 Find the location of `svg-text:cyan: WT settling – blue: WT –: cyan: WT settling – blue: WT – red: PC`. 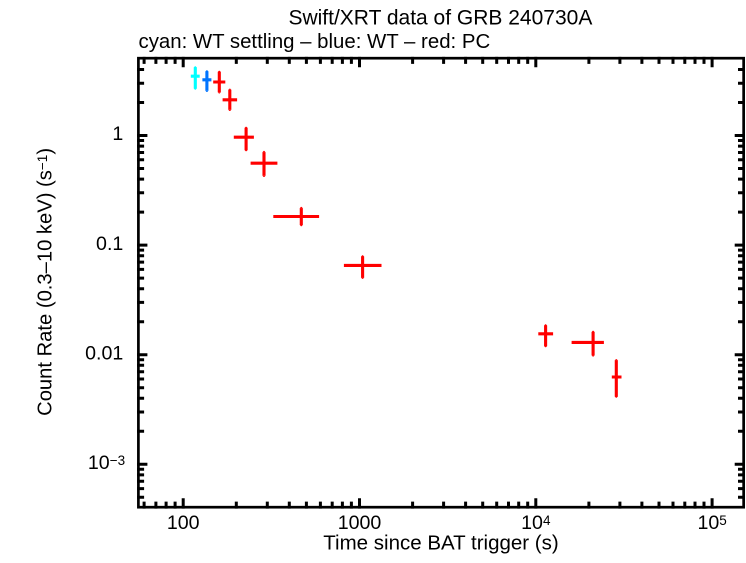

svg-text:cyan: WT settling – blue: WT –: cyan: WT settling – blue: WT – red: PC is located at coordinates (315, 42).